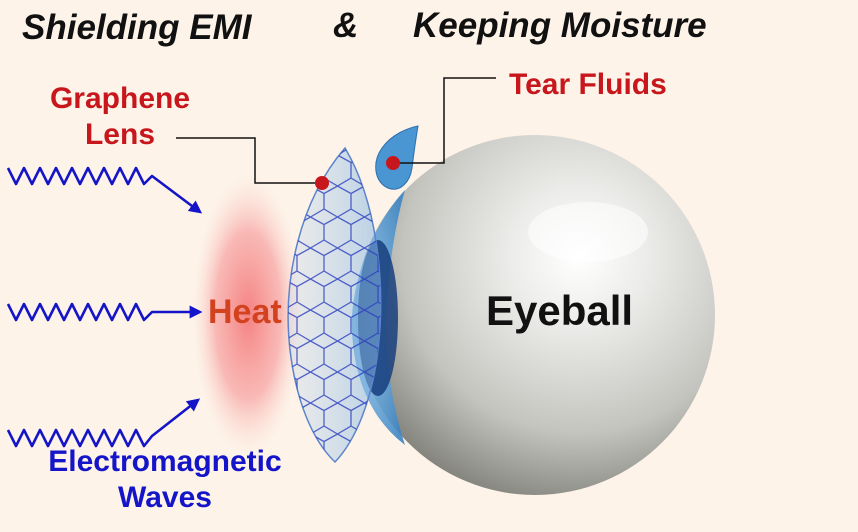 The image size is (858, 532). Describe the element at coordinates (249, 160) in the screenshot. I see `graphene-callout-line` at that location.